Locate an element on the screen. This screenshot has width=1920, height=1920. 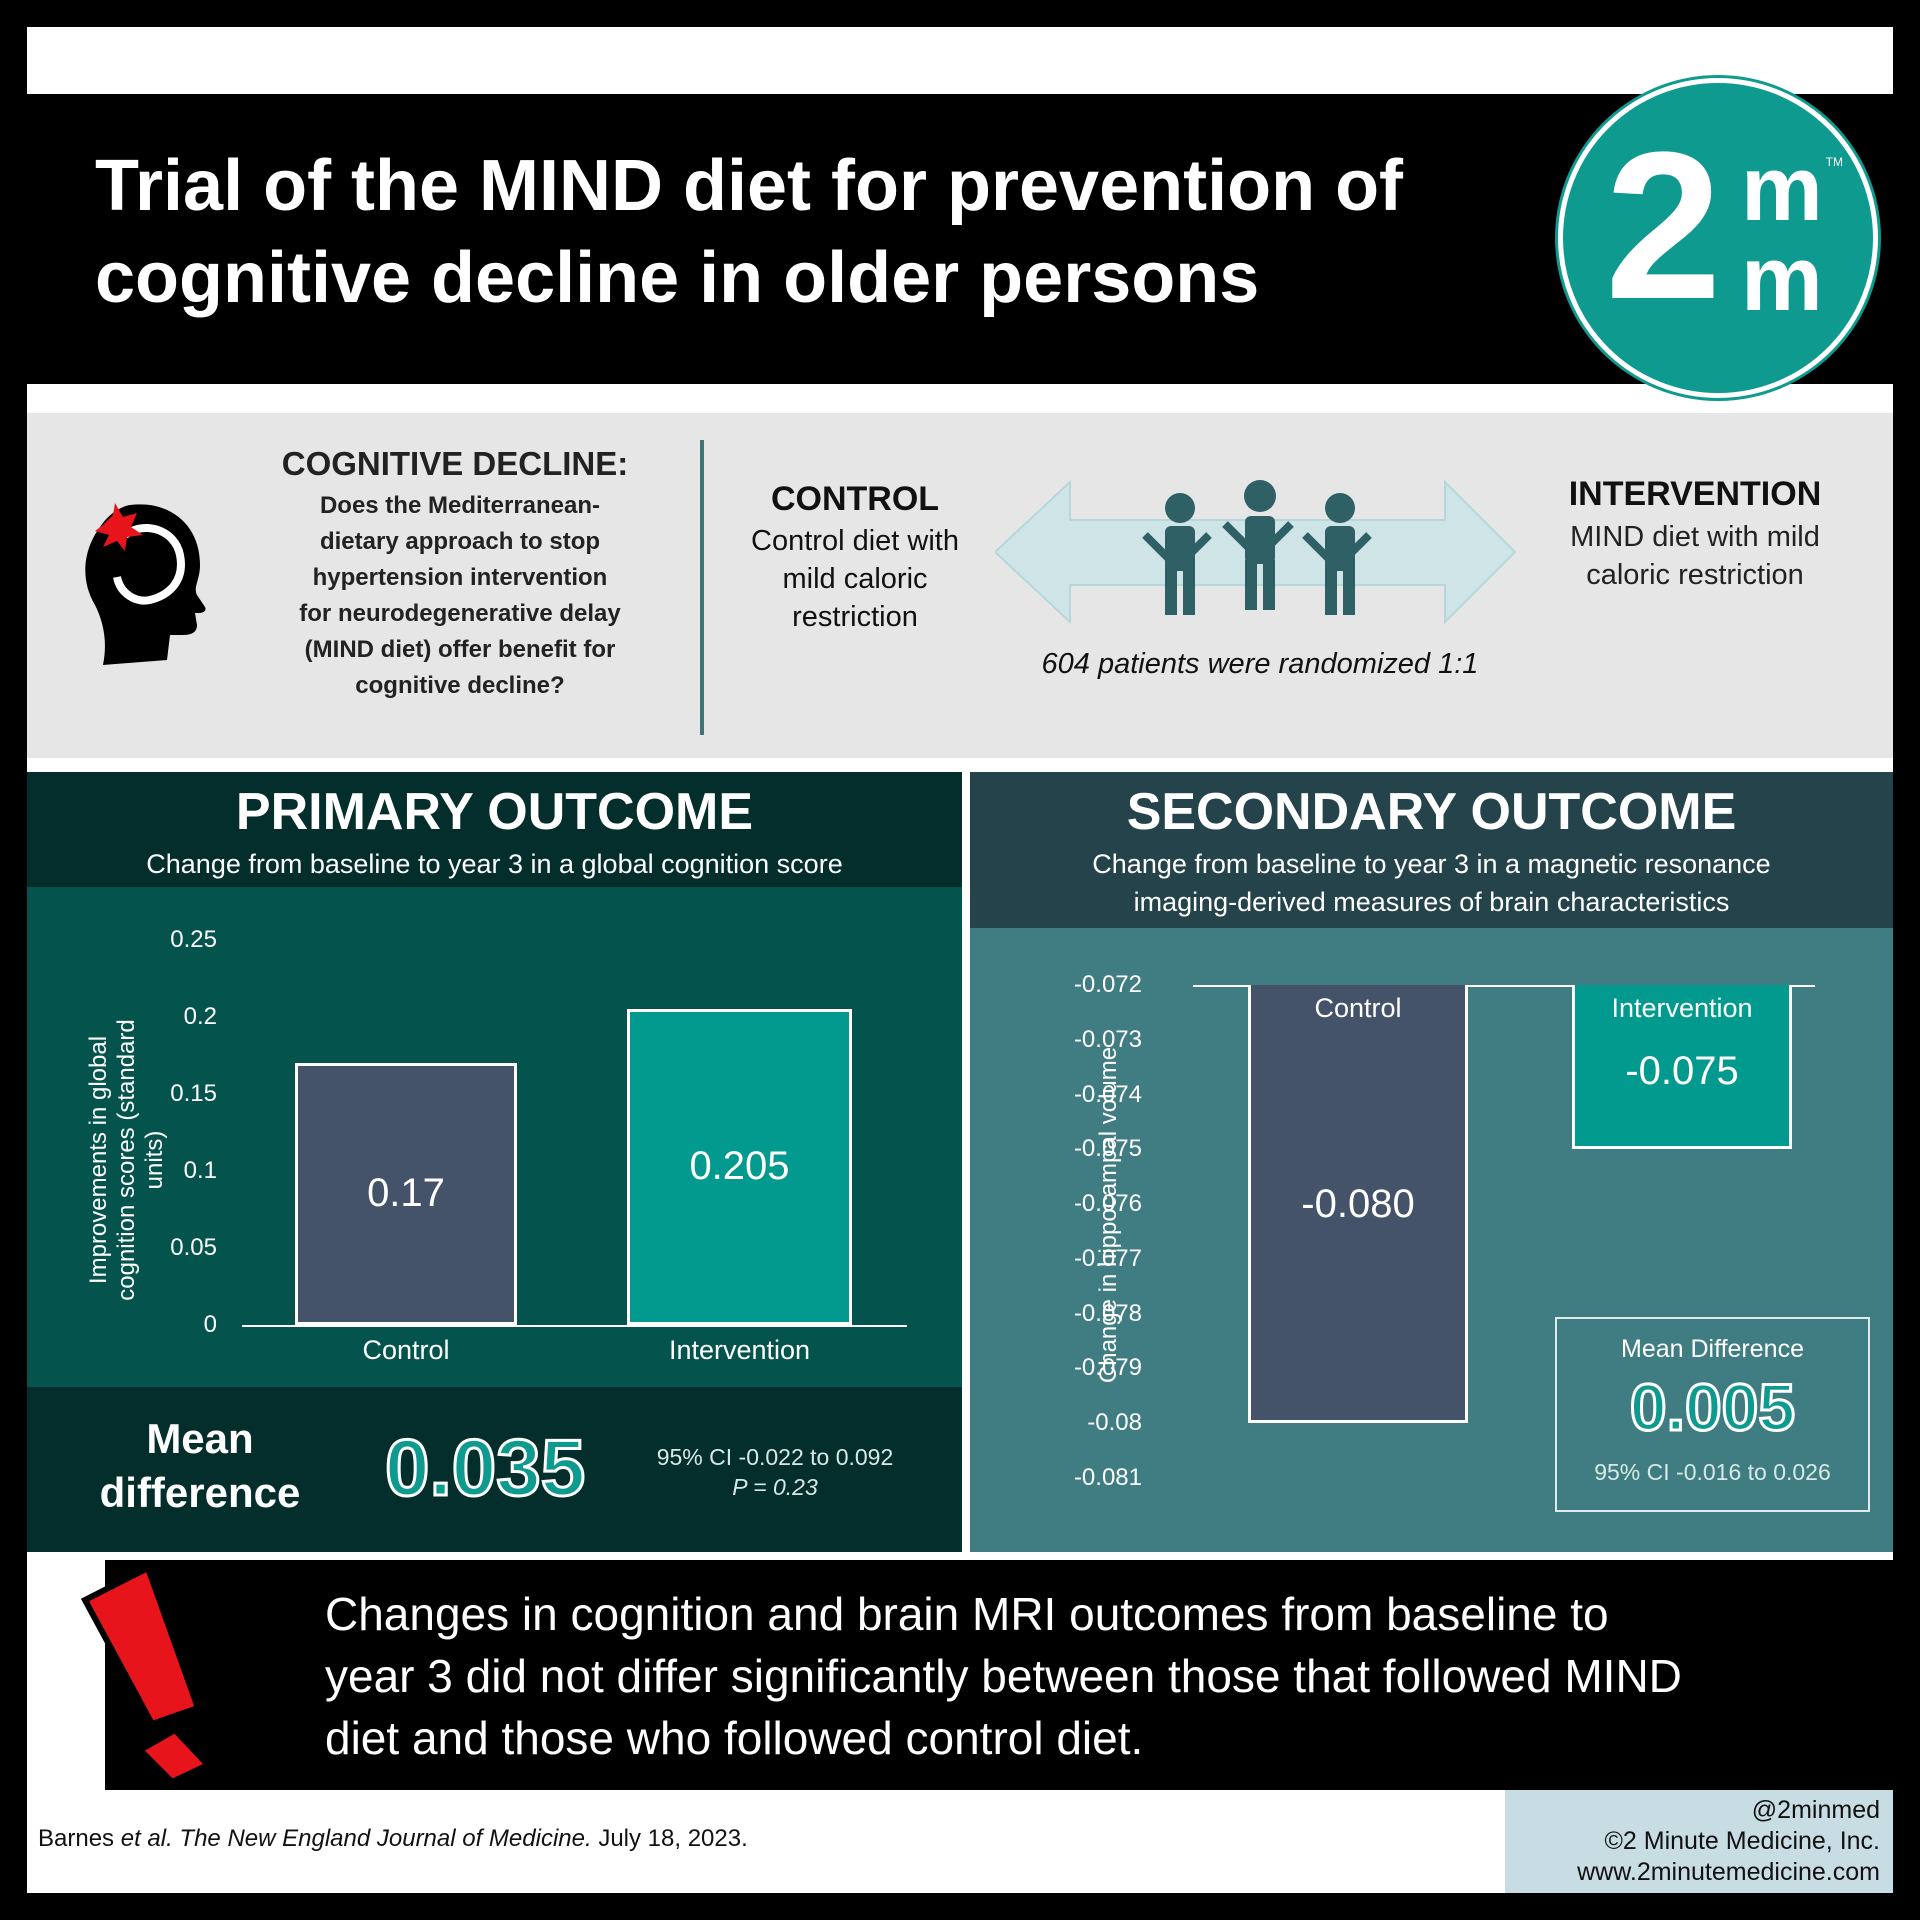
question-line: dietary approach to stop is located at coordinates (460, 541).